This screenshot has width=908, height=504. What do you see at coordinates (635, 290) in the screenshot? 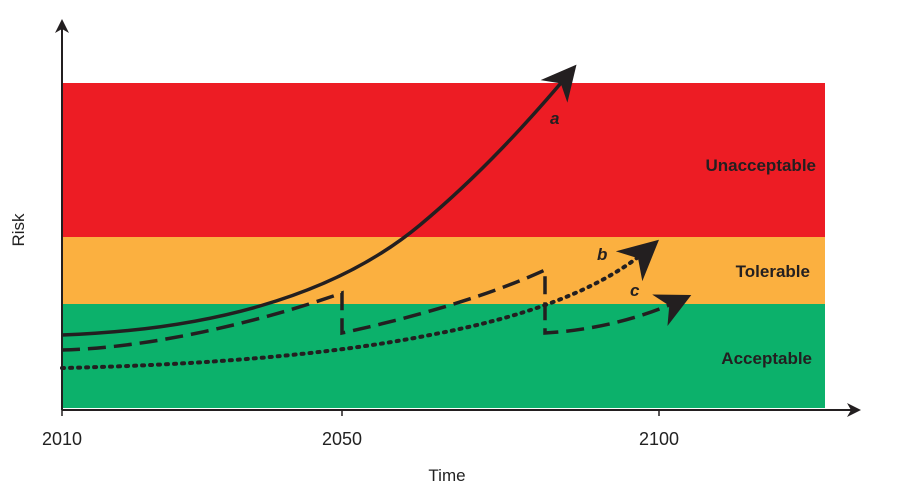
I see `curve-c-label: c` at bounding box center [635, 290].